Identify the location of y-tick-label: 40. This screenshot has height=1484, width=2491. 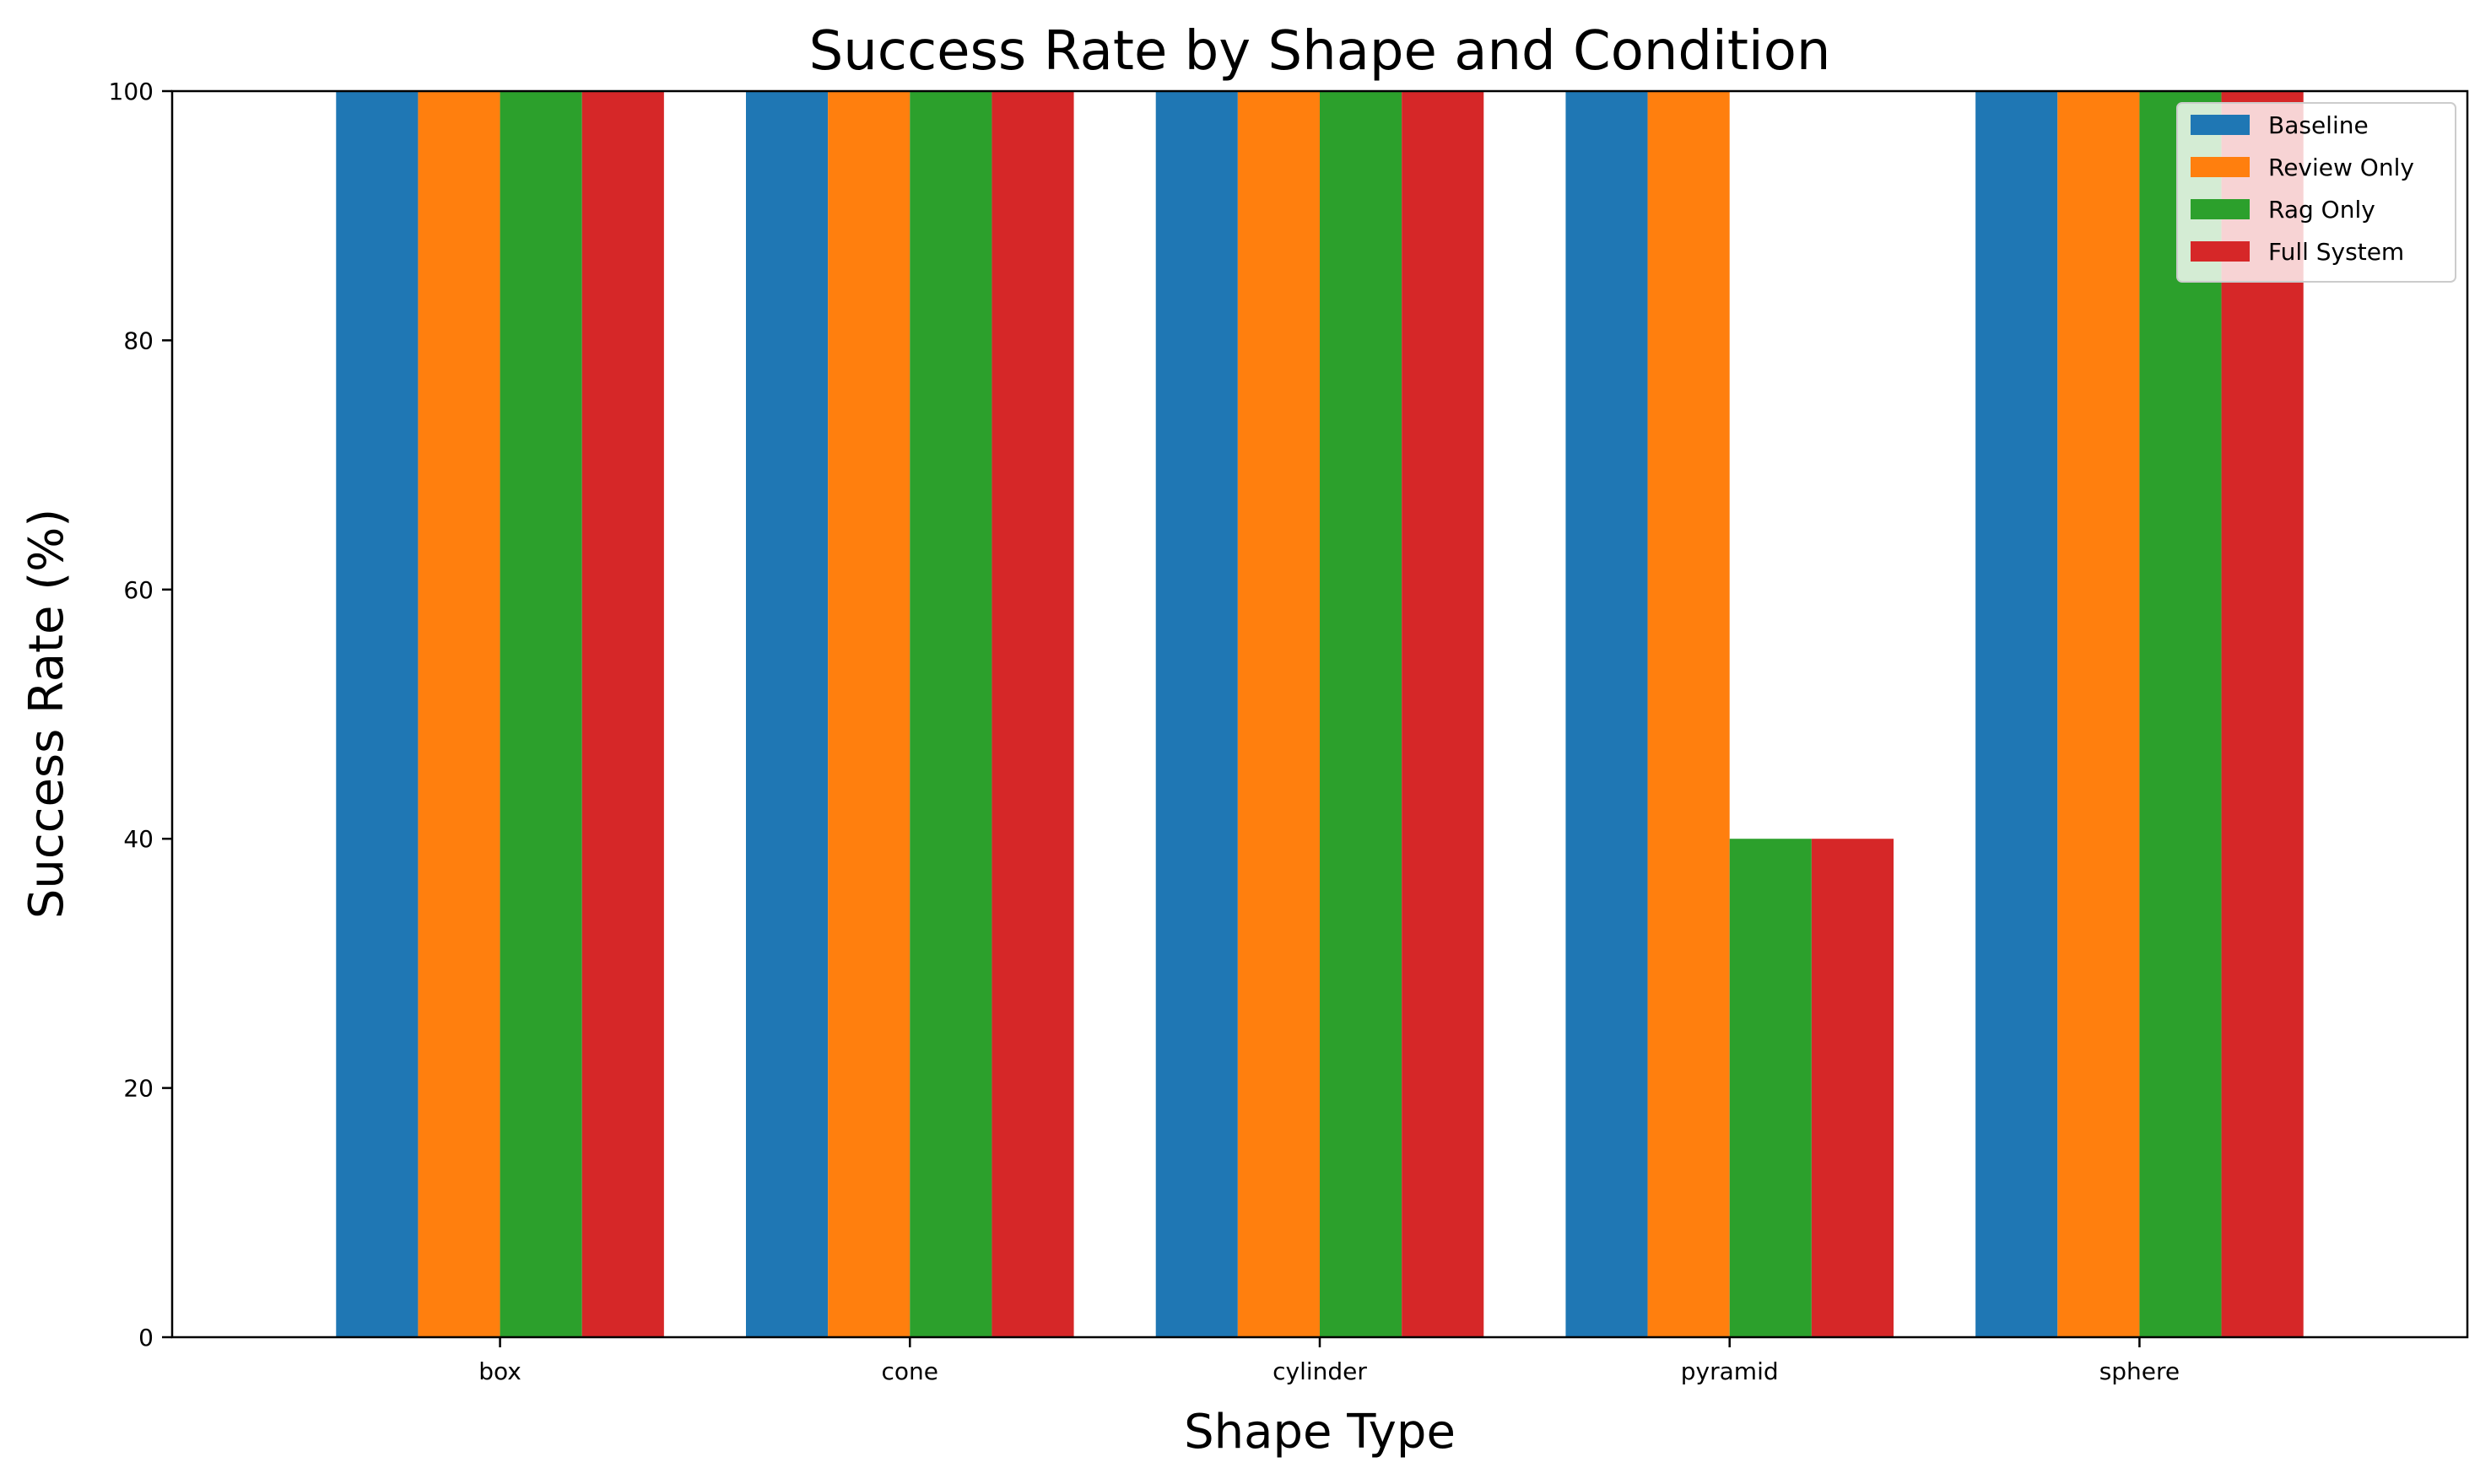
(139, 839).